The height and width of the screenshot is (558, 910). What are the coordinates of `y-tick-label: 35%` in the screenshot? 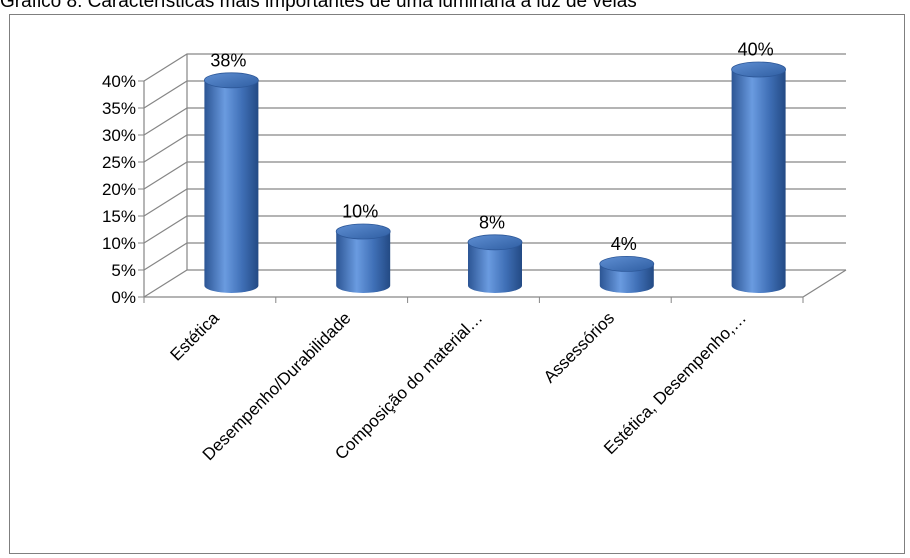 It's located at (119, 108).